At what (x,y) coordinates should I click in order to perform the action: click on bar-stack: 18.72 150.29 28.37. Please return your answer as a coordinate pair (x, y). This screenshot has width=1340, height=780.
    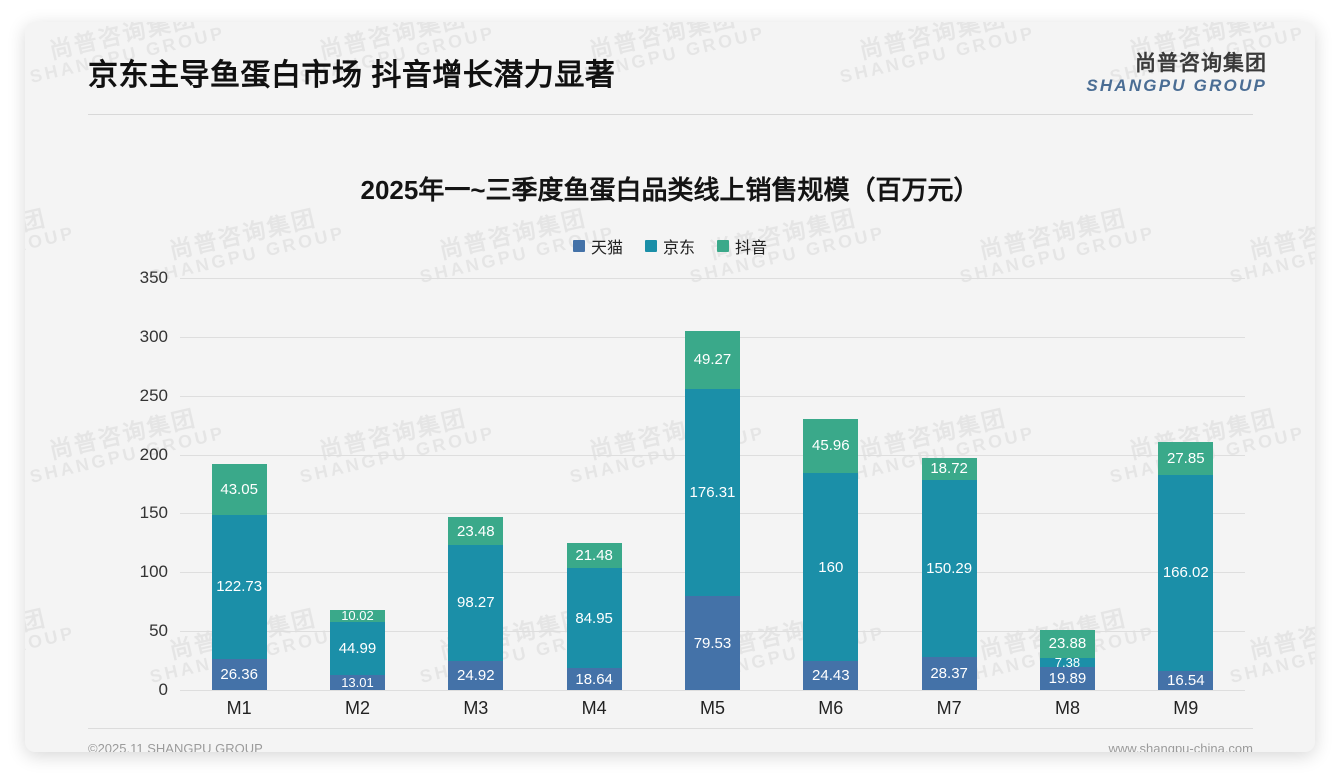
    Looking at the image, I should click on (949, 573).